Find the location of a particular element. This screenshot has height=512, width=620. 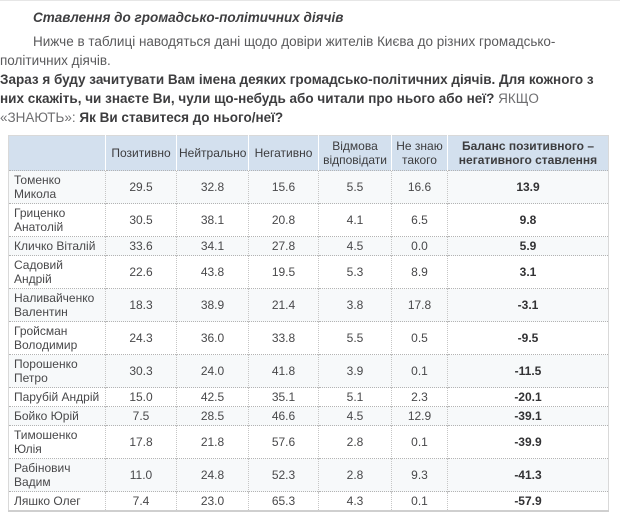

cell-person-name: Томенко Микола is located at coordinates (57, 187).